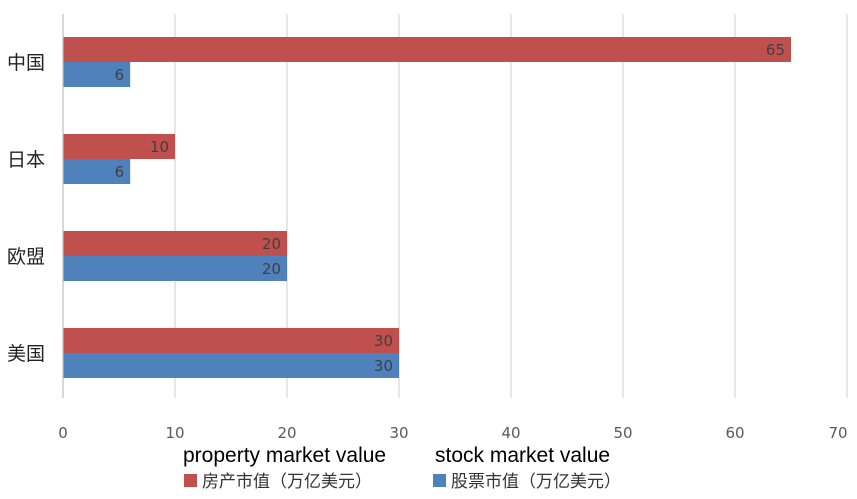 This screenshot has width=857, height=499. What do you see at coordinates (522, 455) in the screenshot?
I see `annotation-1: stock market value` at bounding box center [522, 455].